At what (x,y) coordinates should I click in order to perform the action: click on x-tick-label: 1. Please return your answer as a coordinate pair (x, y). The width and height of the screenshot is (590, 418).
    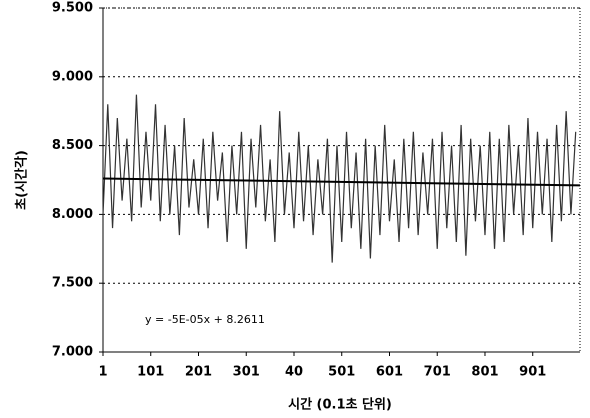
    Looking at the image, I should click on (102, 372).